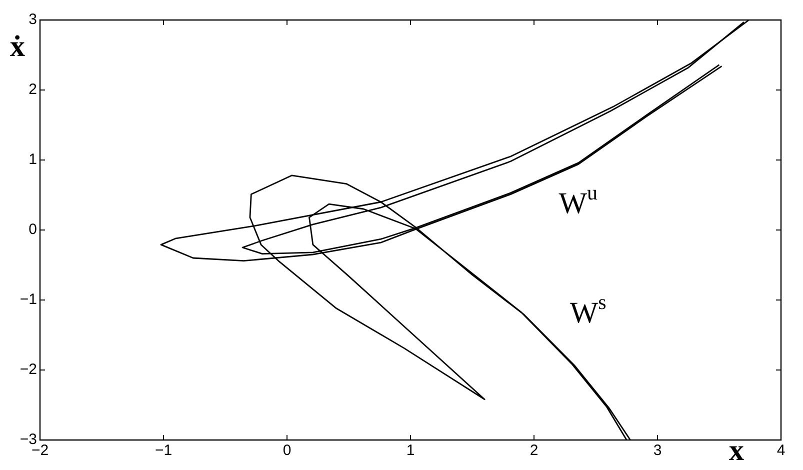 The image size is (803, 470). What do you see at coordinates (781, 451) in the screenshot?
I see `x-tick-label: 4` at bounding box center [781, 451].